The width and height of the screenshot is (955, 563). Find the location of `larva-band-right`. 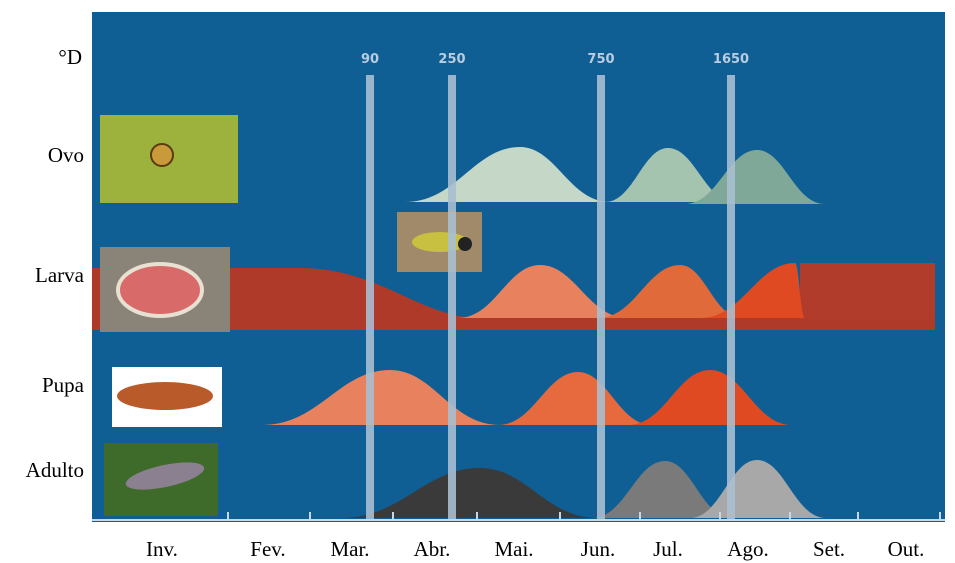

larva-band-right is located at coordinates (867, 291).